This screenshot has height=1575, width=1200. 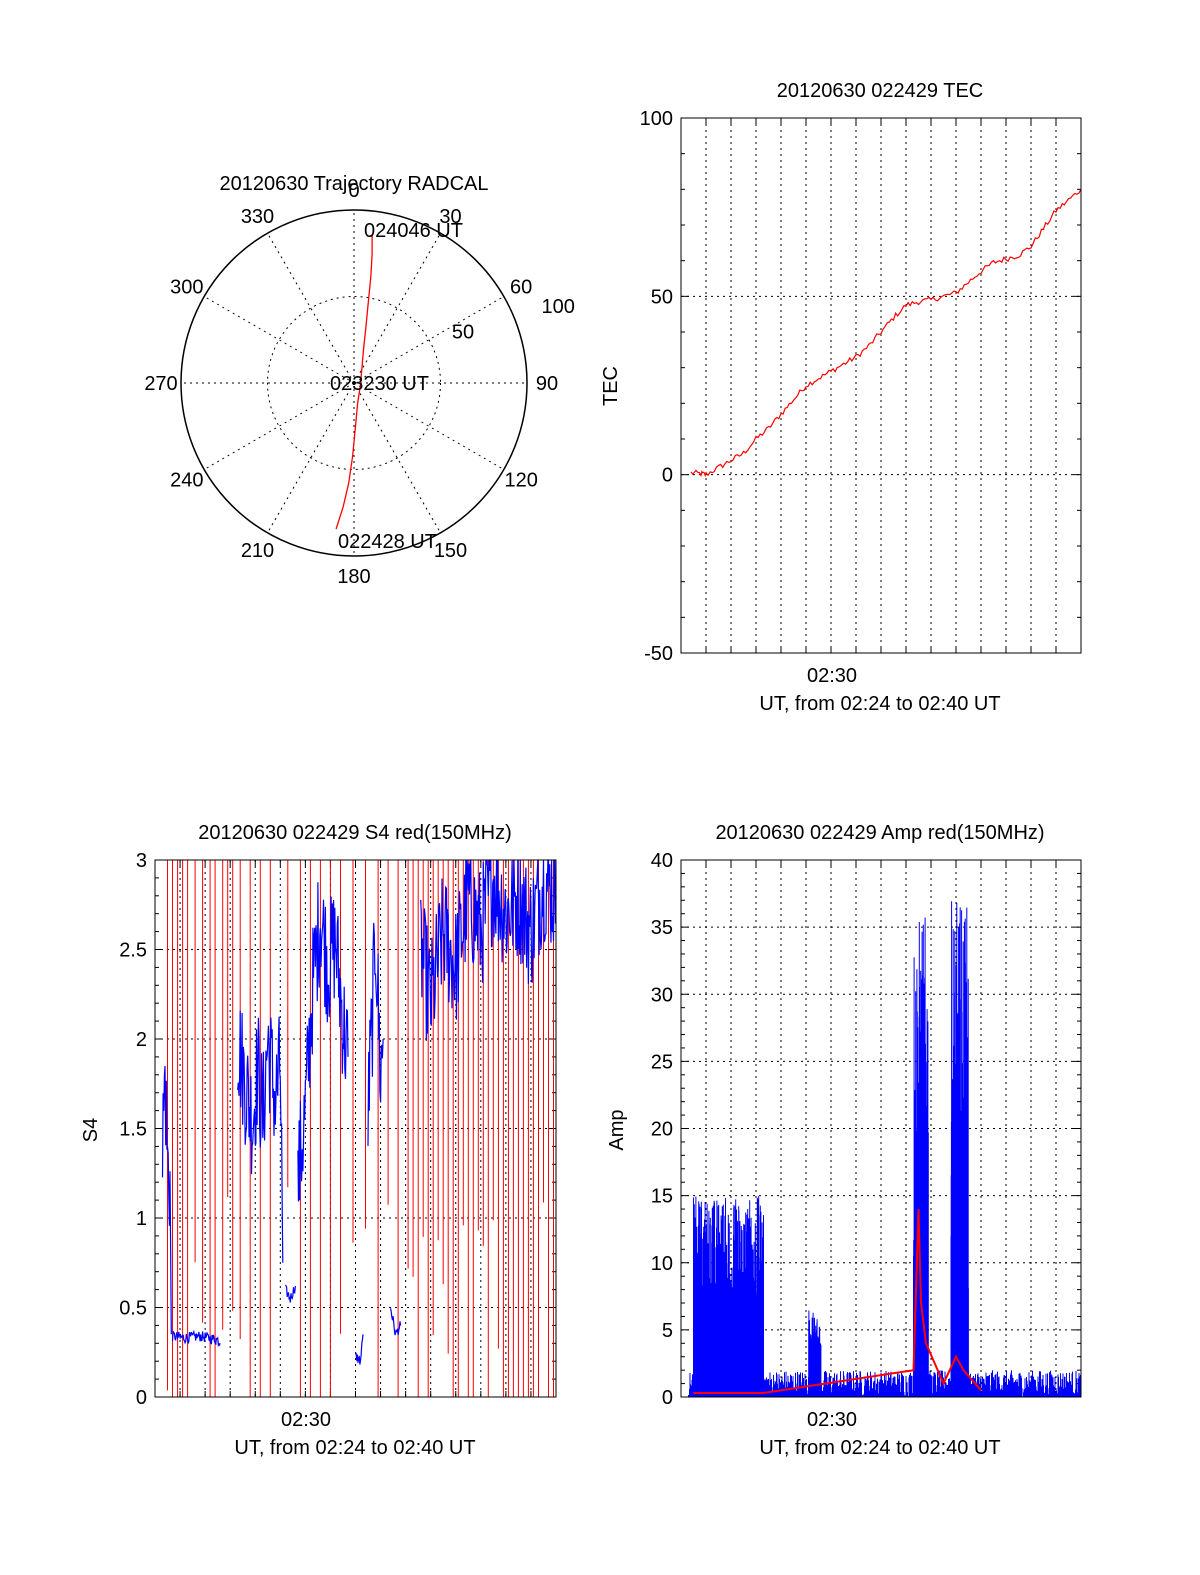 I want to click on y-tick-label: 100, so click(x=656, y=119).